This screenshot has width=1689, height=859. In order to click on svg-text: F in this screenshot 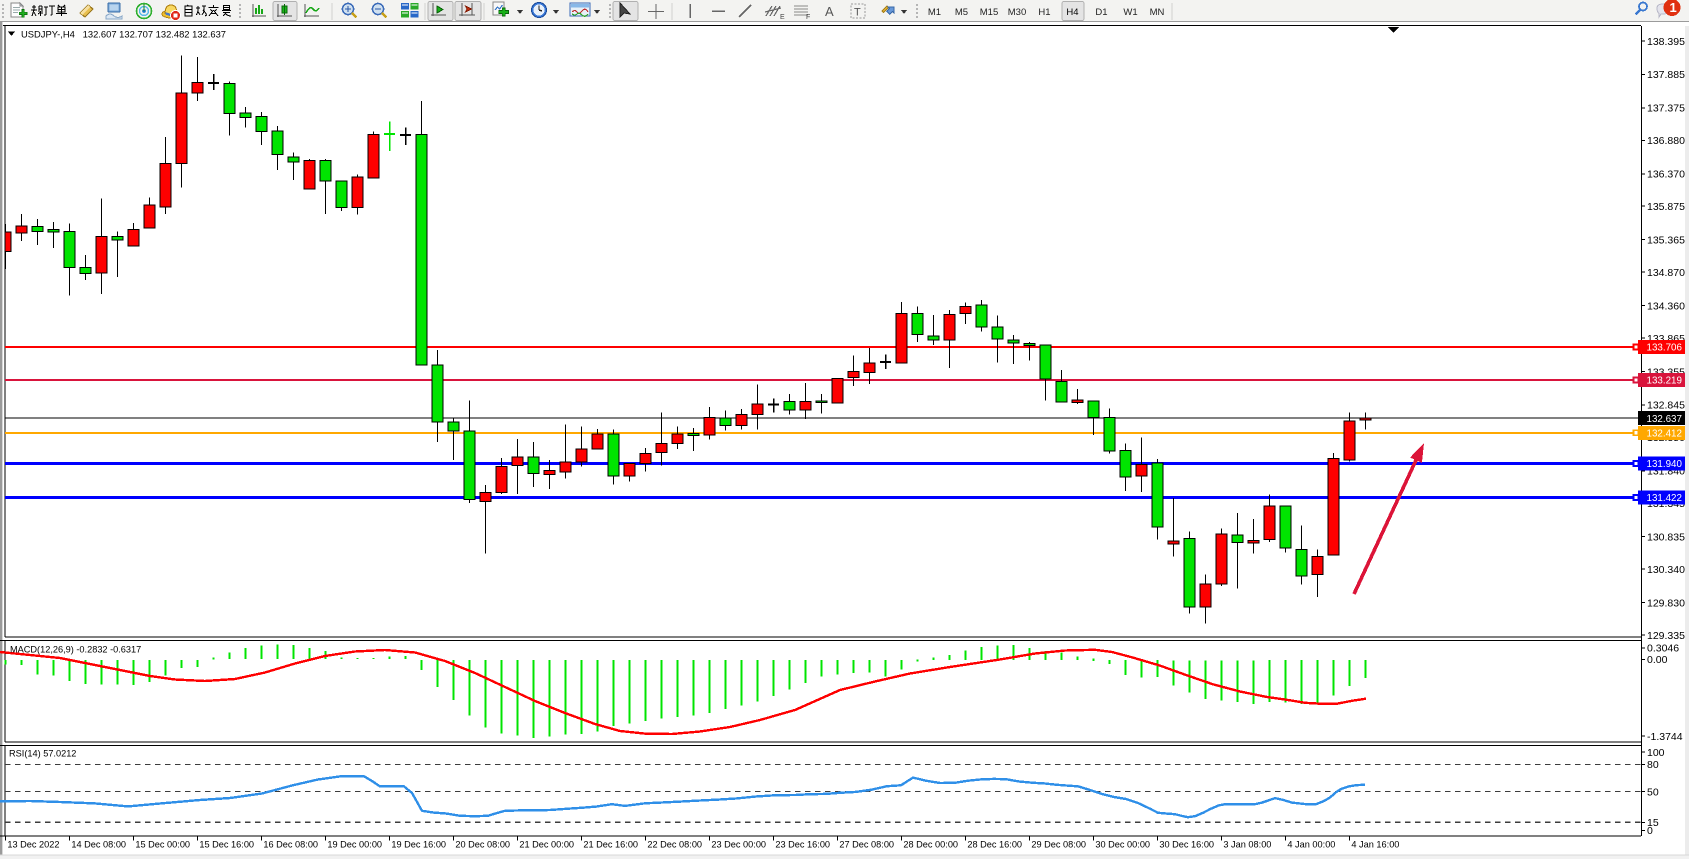, I will do `click(808, 17)`.